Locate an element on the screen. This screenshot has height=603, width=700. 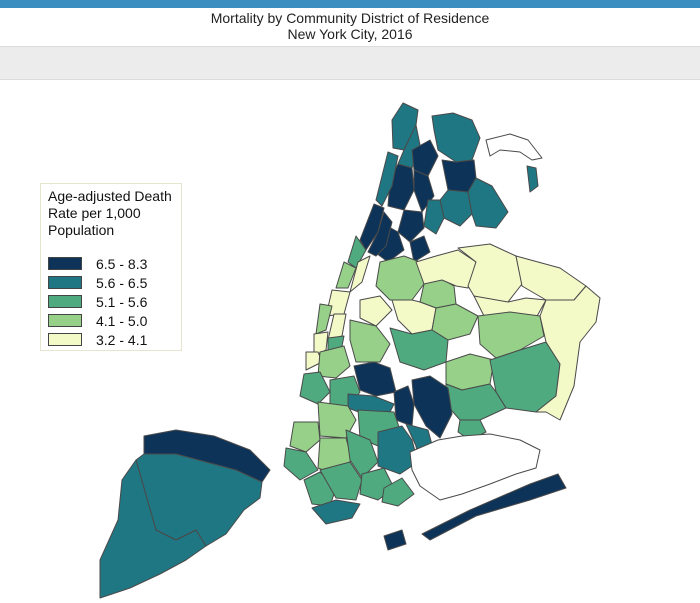
district-bk-red-hook is located at coordinates (305, 437).